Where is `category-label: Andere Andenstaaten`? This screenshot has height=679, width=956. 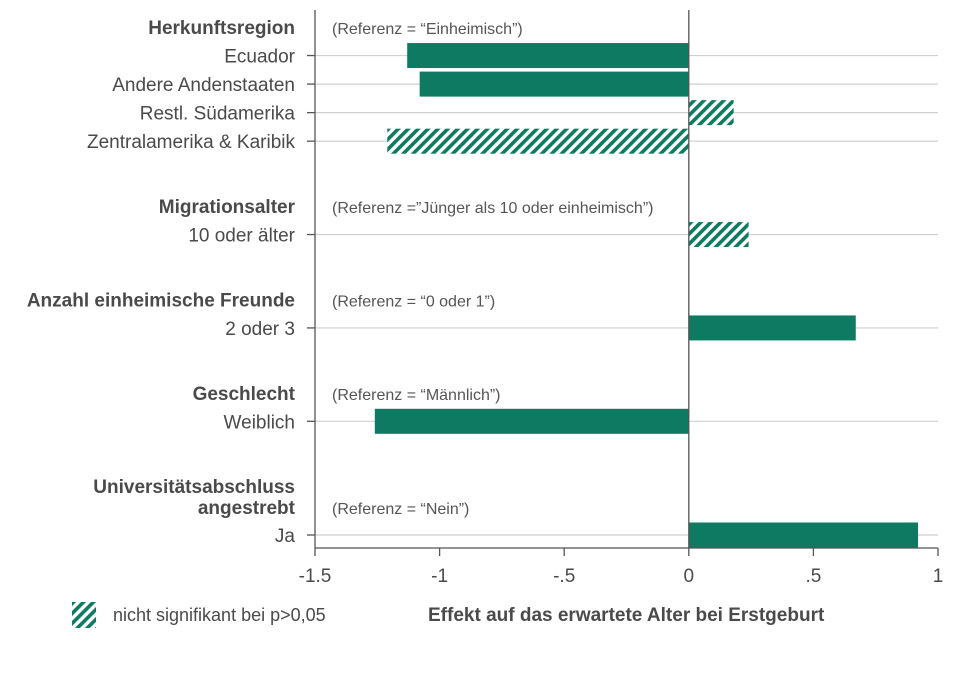 category-label: Andere Andenstaaten is located at coordinates (203, 85).